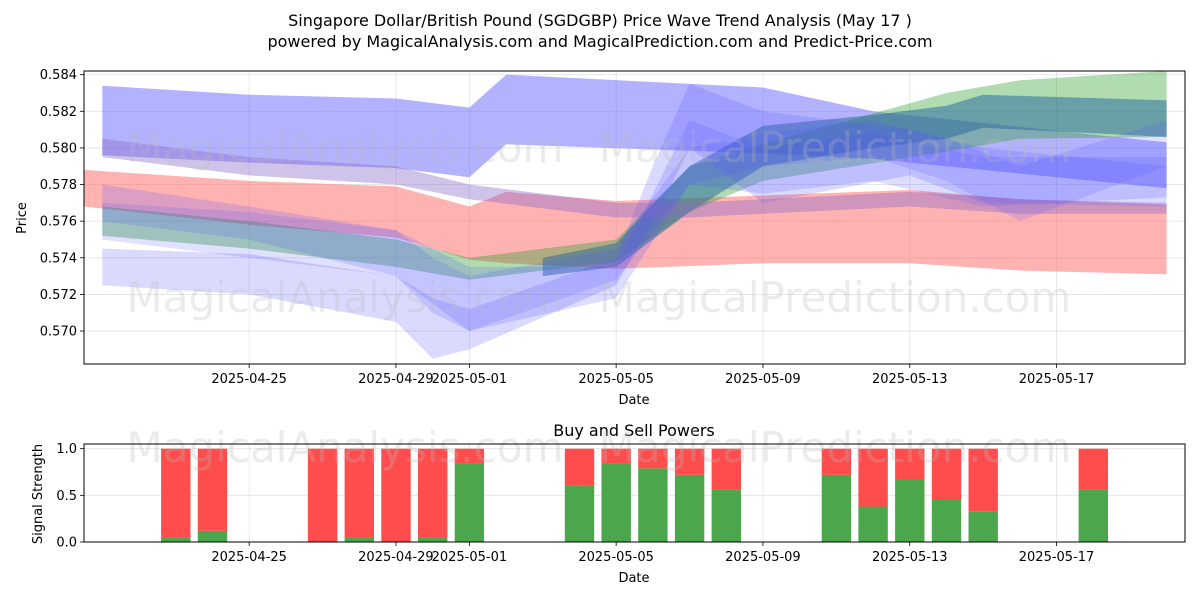 This screenshot has height=604, width=1200. What do you see at coordinates (910, 379) in the screenshot?
I see `price-x-tick-label: 2025-05-13` at bounding box center [910, 379].